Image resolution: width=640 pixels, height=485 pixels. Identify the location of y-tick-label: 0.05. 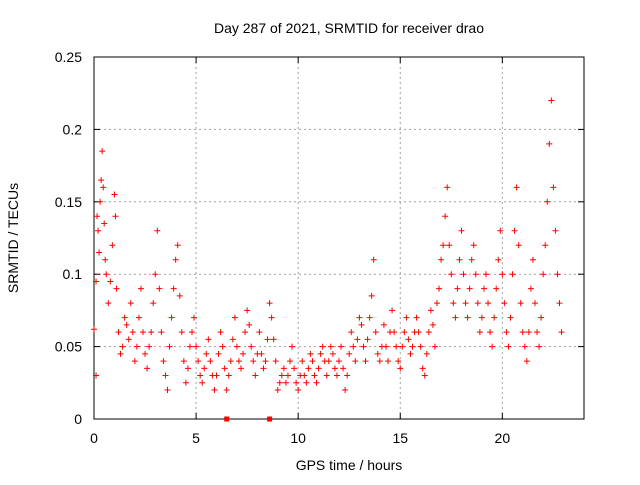
(68, 347).